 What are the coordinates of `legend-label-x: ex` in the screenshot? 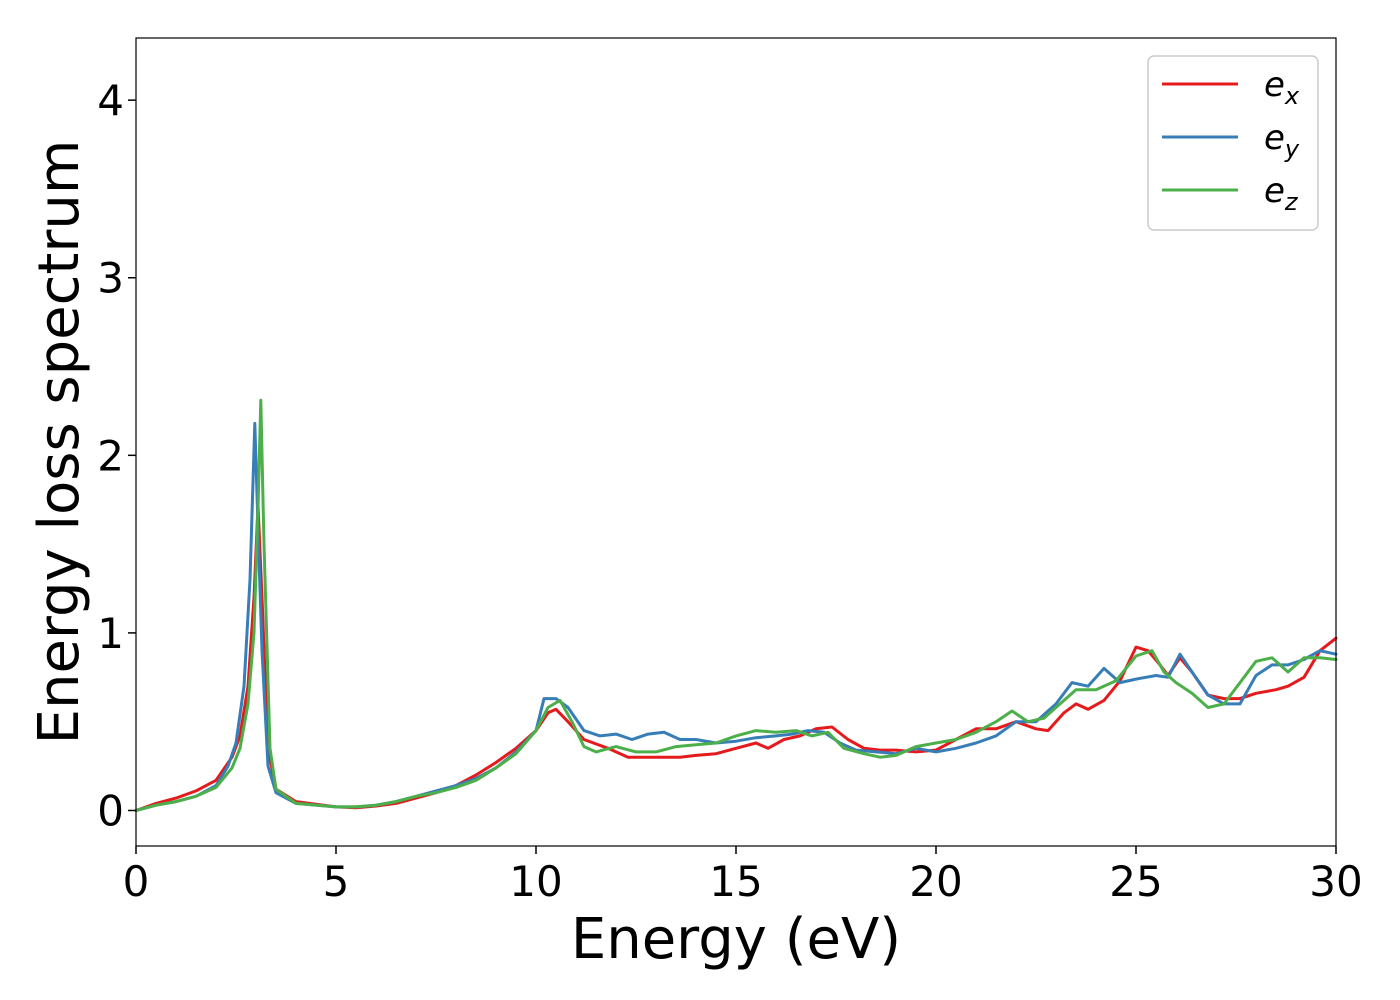 It's located at (1282, 87).